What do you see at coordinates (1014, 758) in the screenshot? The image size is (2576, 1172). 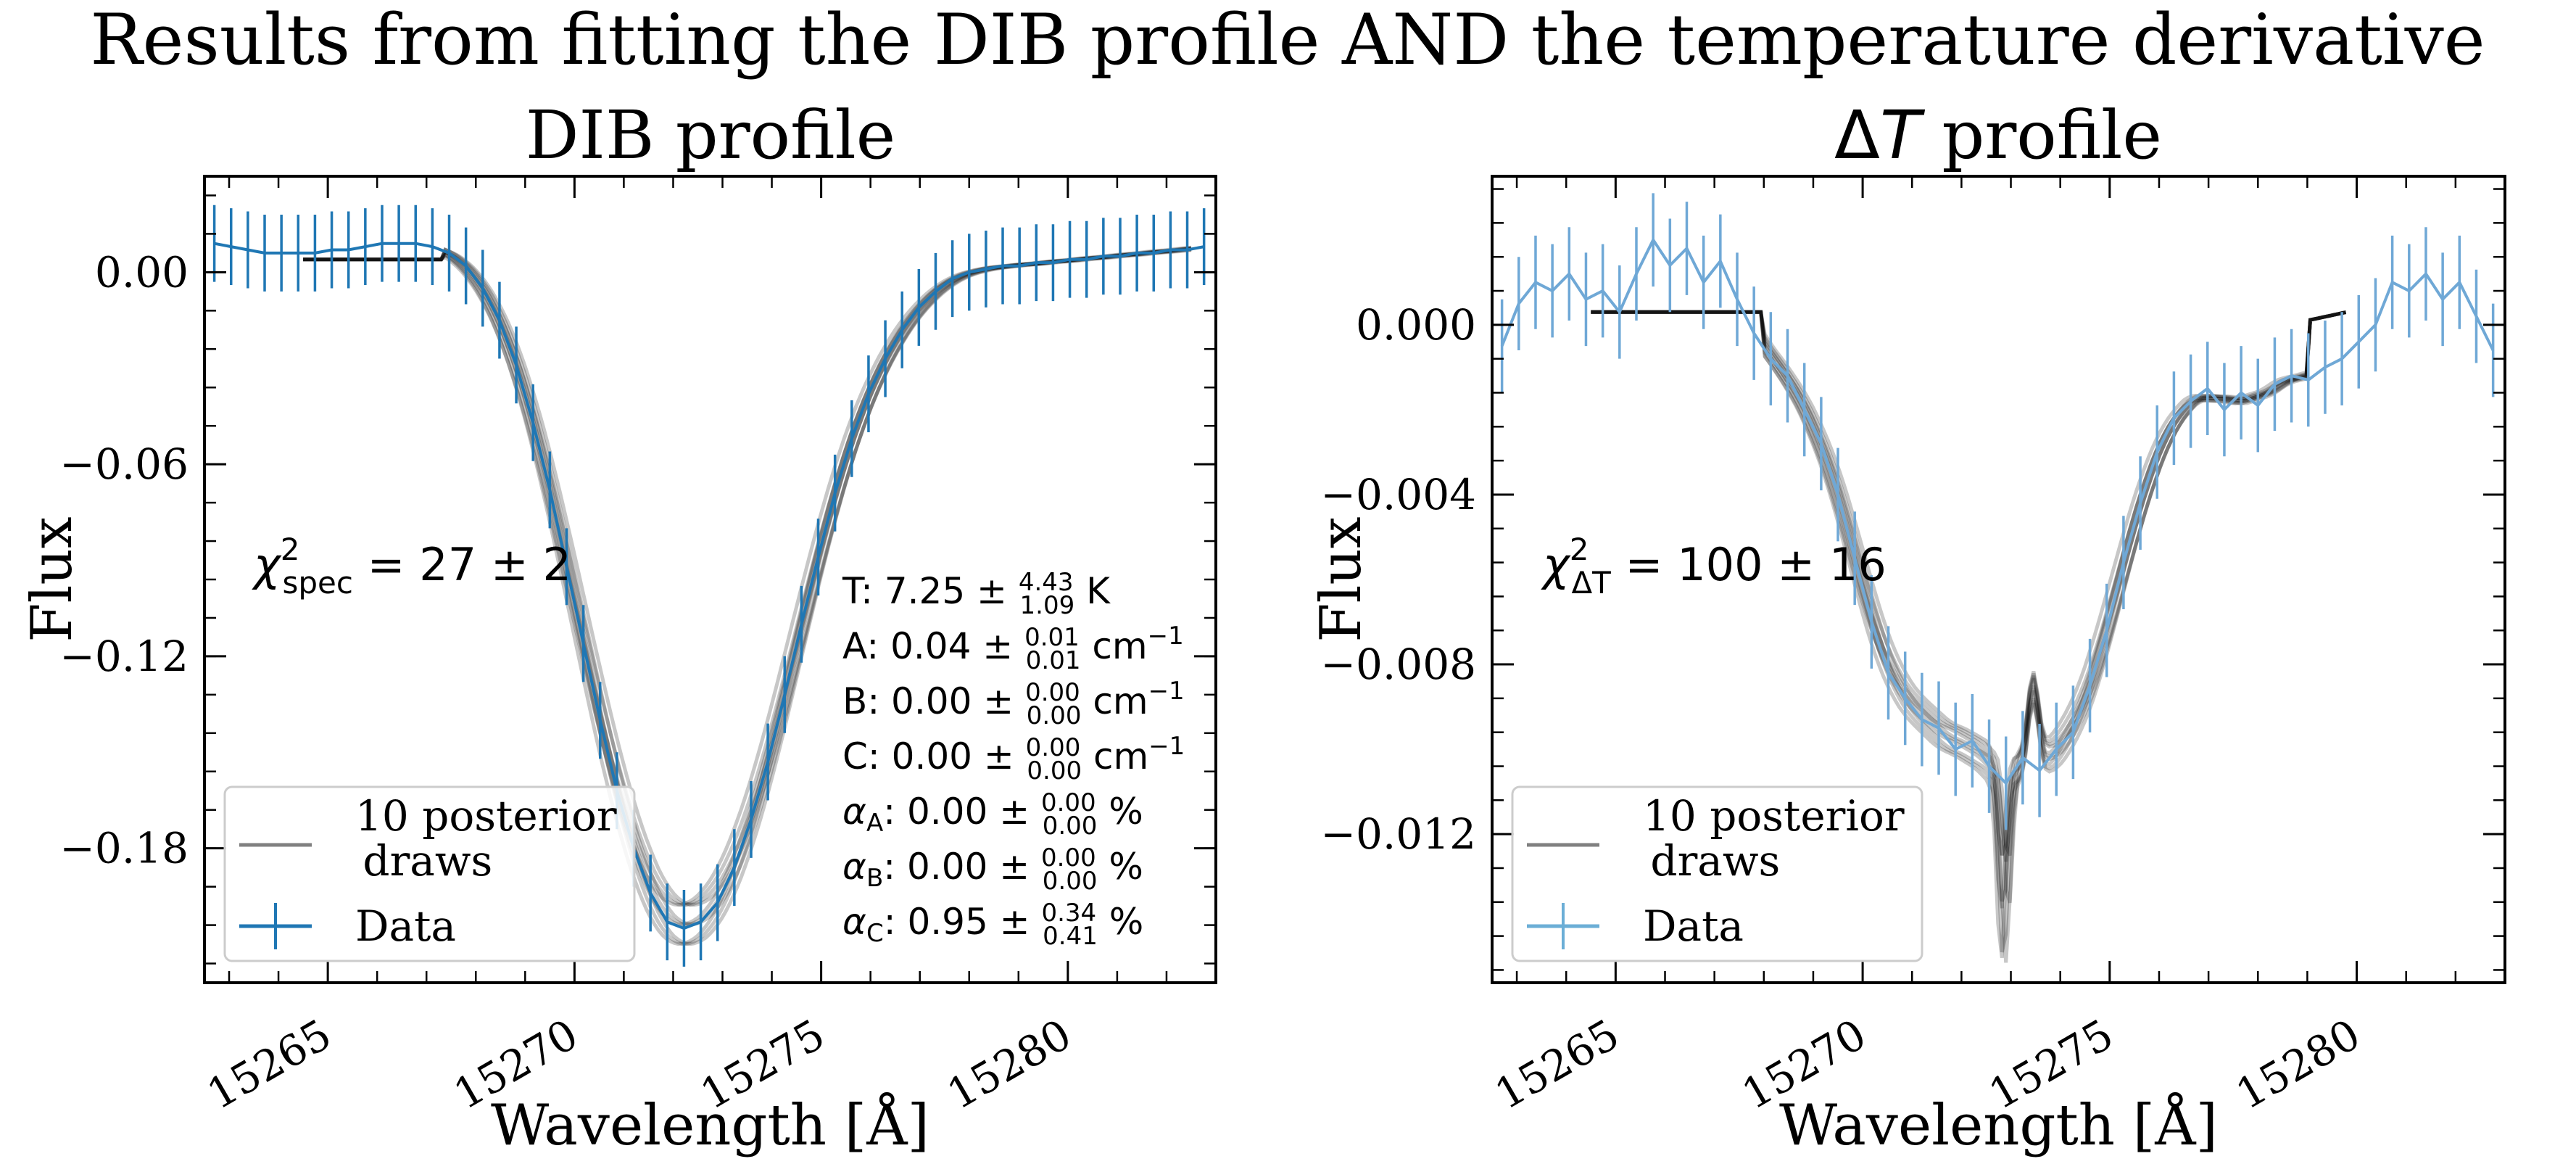 I see `param-estimate: C: 0.00 ± 0.00 0.00 cm−1` at bounding box center [1014, 758].